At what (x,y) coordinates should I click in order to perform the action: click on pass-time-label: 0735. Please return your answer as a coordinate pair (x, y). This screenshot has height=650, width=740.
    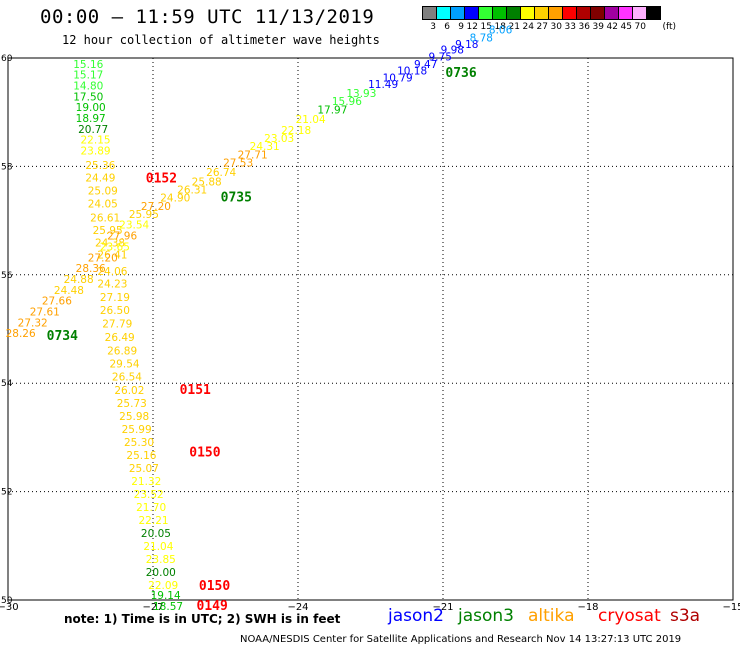
    Looking at the image, I should click on (236, 198).